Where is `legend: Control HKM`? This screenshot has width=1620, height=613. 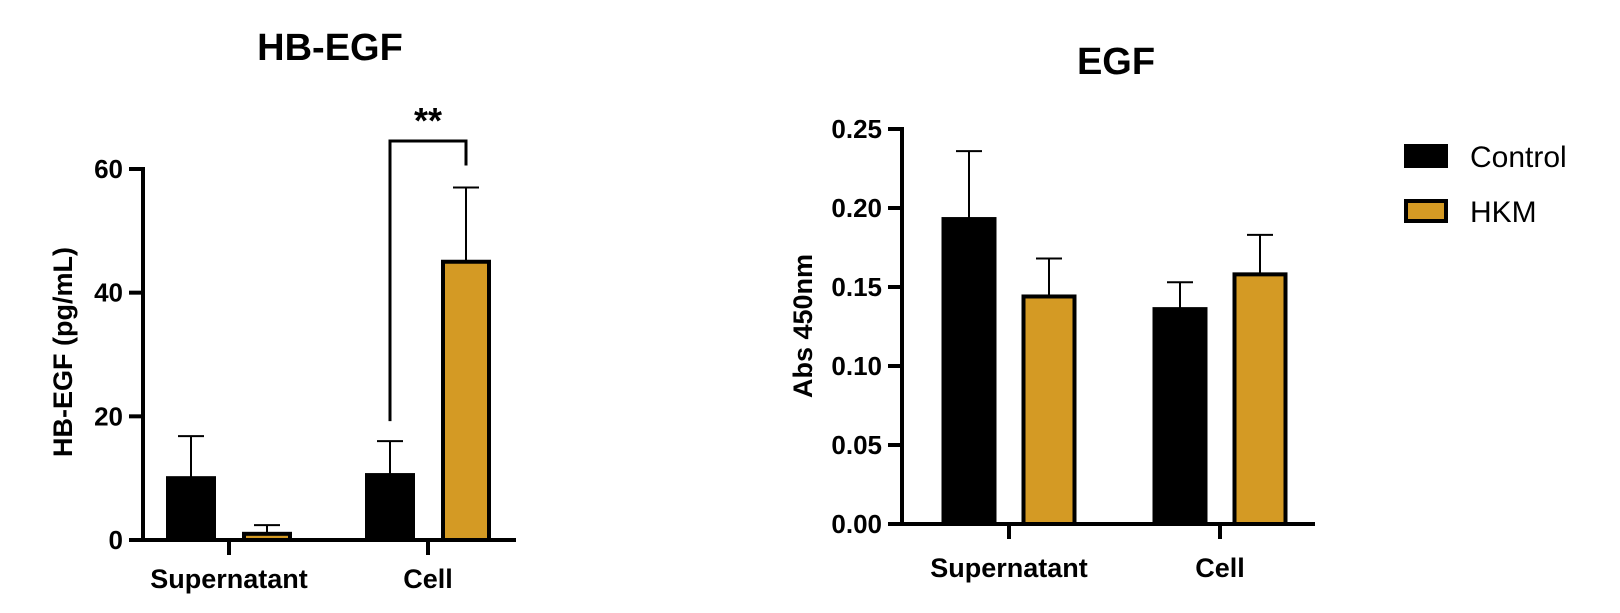 legend: Control HKM is located at coordinates (1485, 185).